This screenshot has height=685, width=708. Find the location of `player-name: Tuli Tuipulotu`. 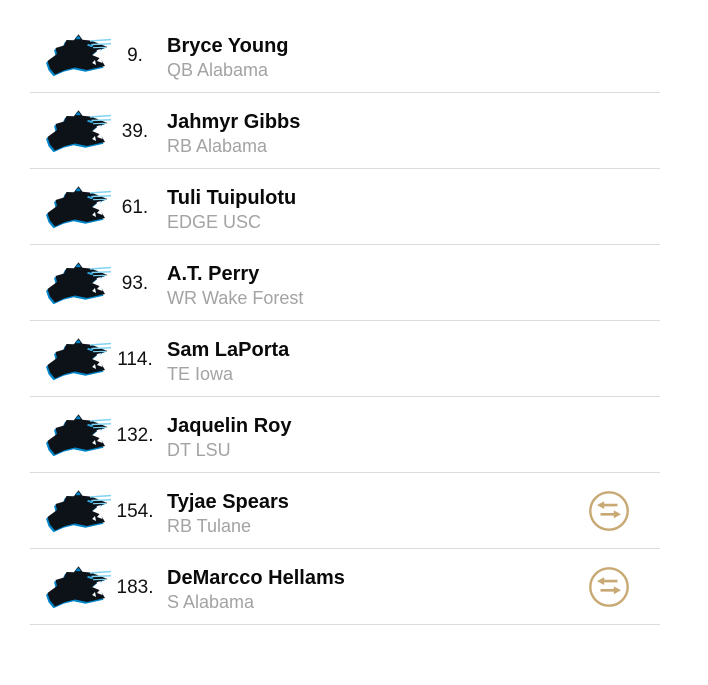

player-name: Tuli Tuipulotu is located at coordinates (232, 198).